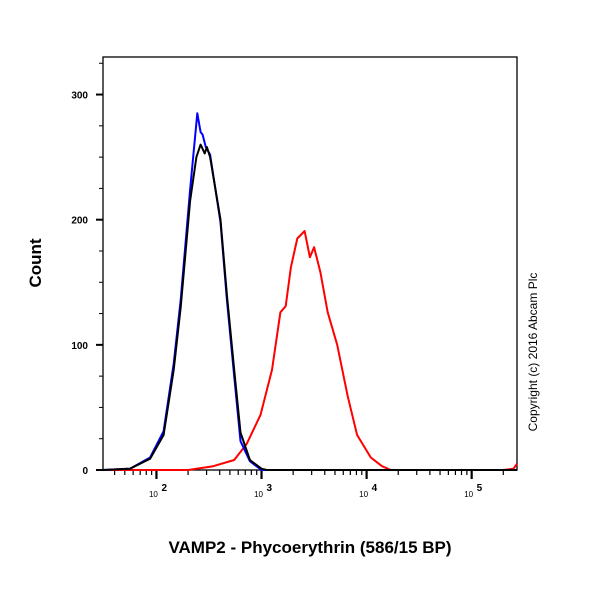 This screenshot has width=600, height=600. What do you see at coordinates (309, 547) in the screenshot?
I see `x-axis-title: VAMP2 - Phycoerythrin (586/15 BP)` at bounding box center [309, 547].